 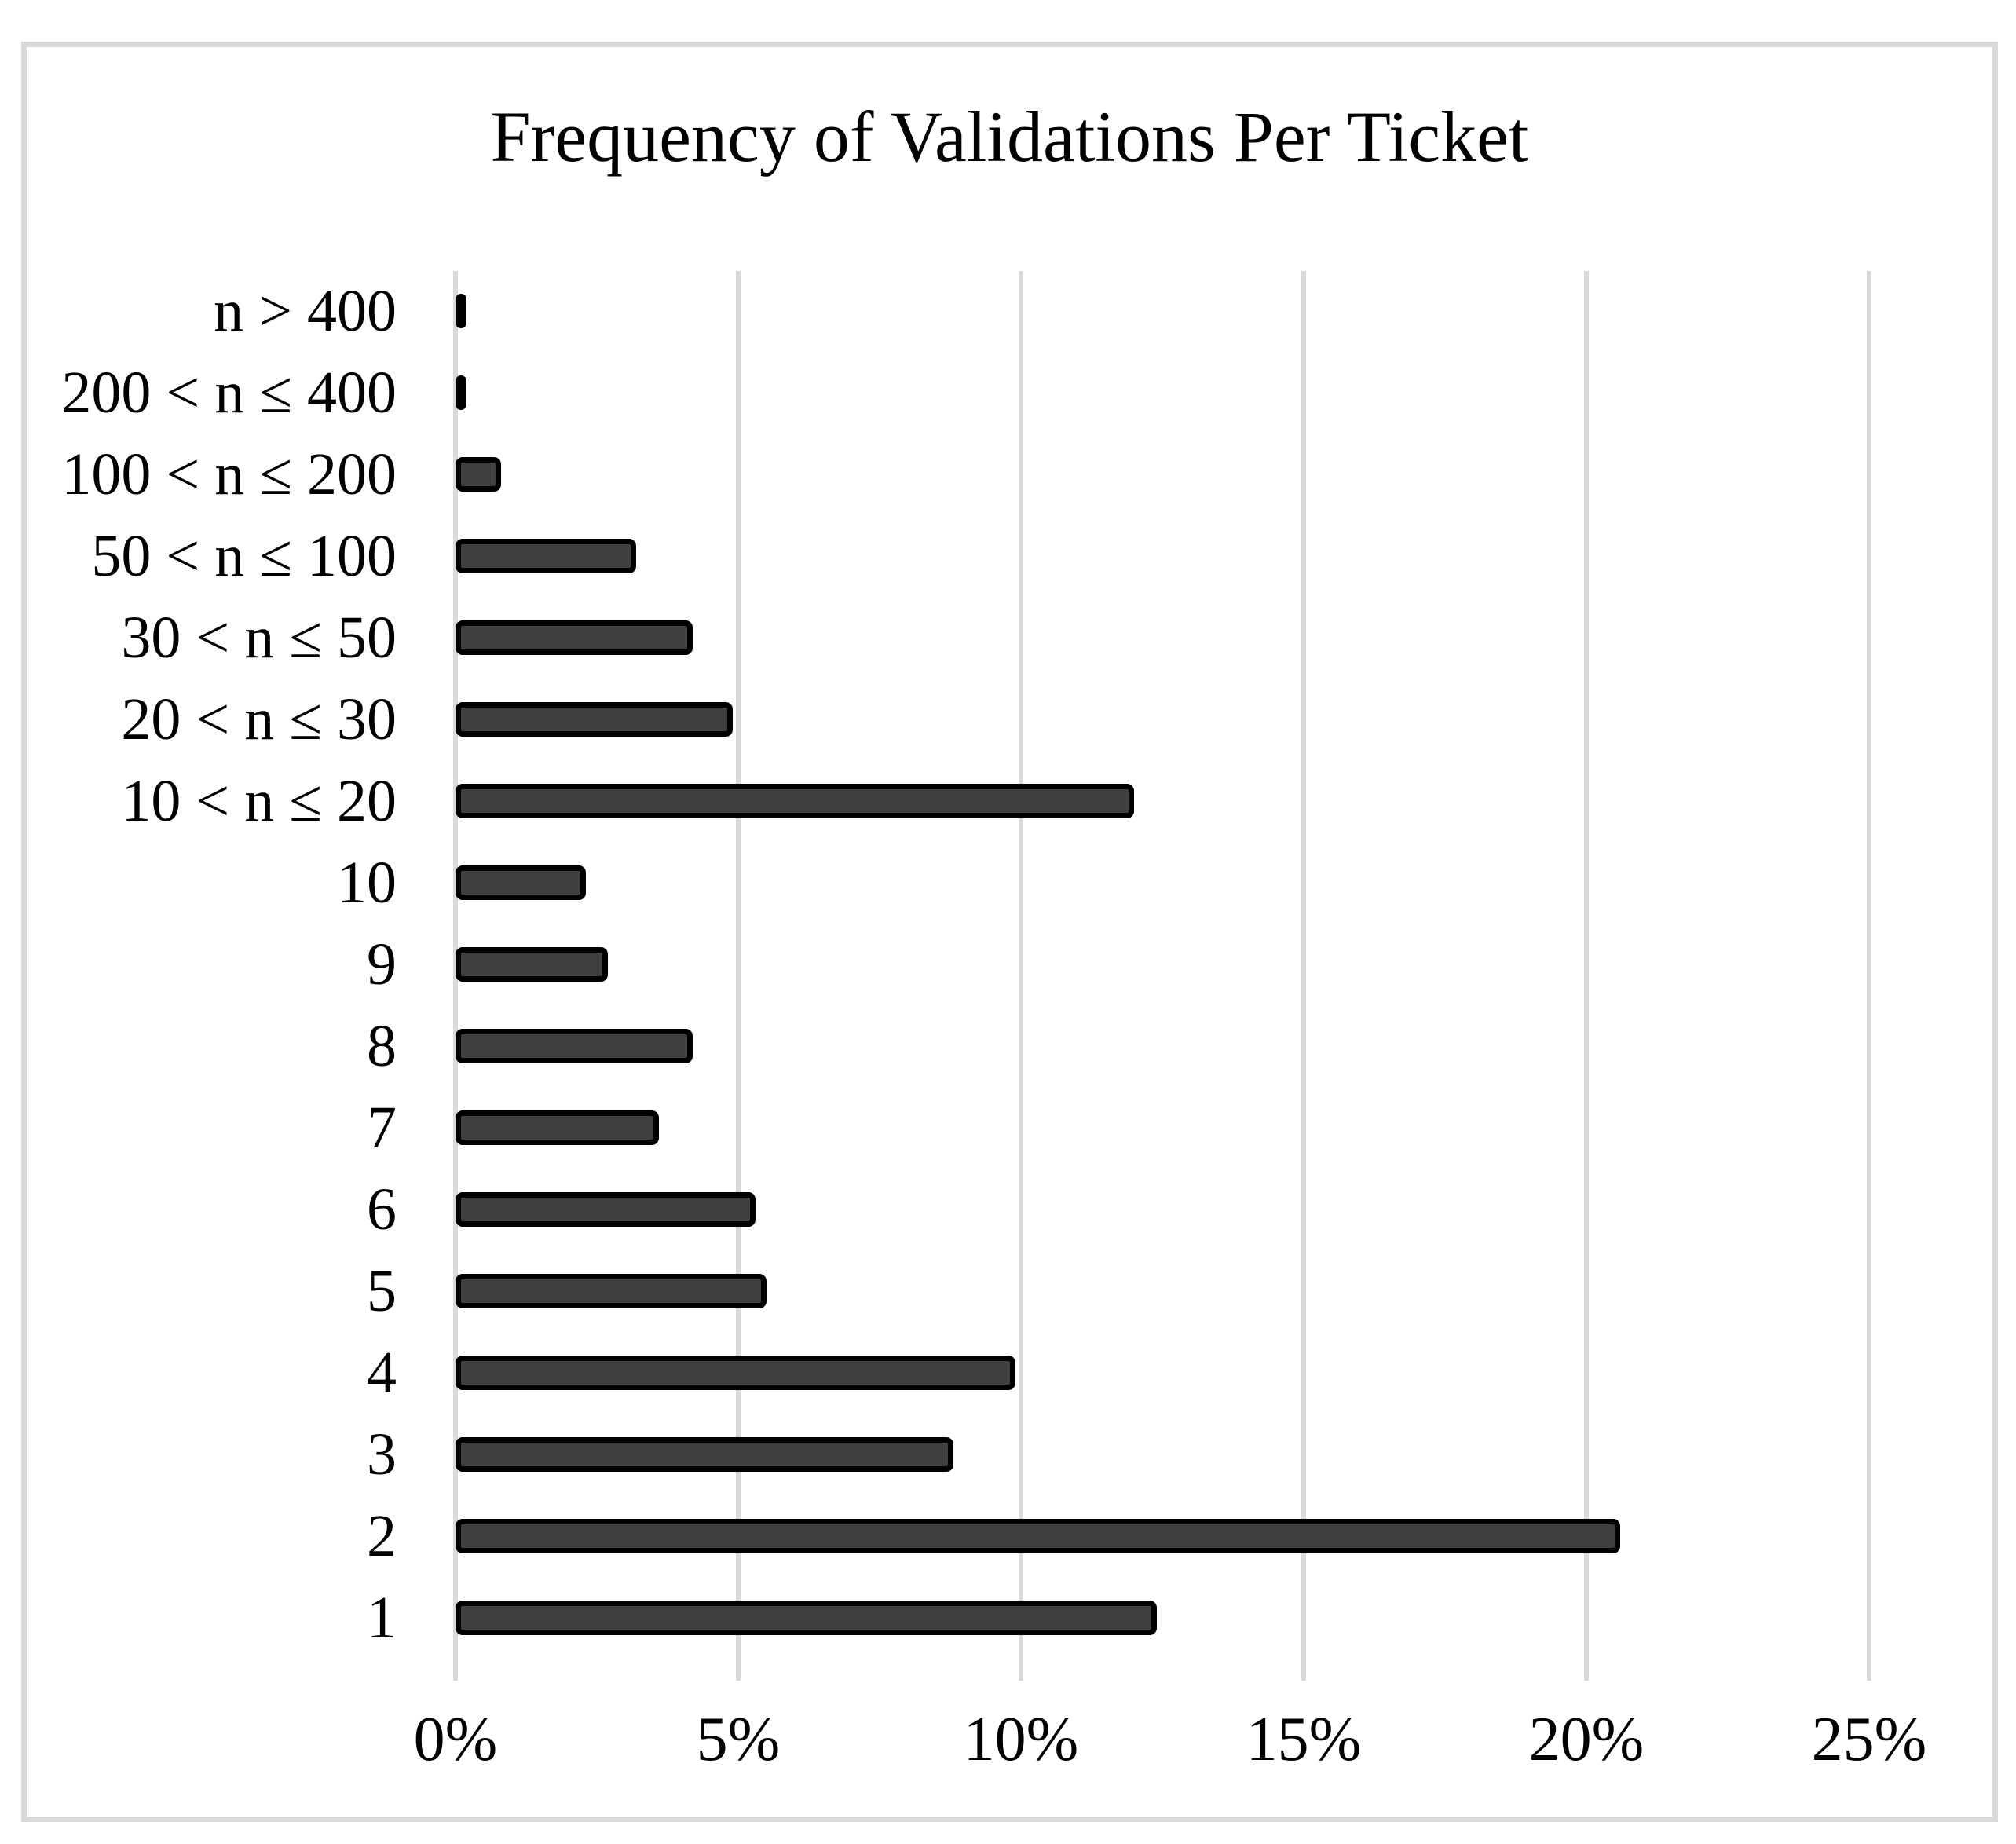 What do you see at coordinates (382, 1128) in the screenshot?
I see `category-label: 7` at bounding box center [382, 1128].